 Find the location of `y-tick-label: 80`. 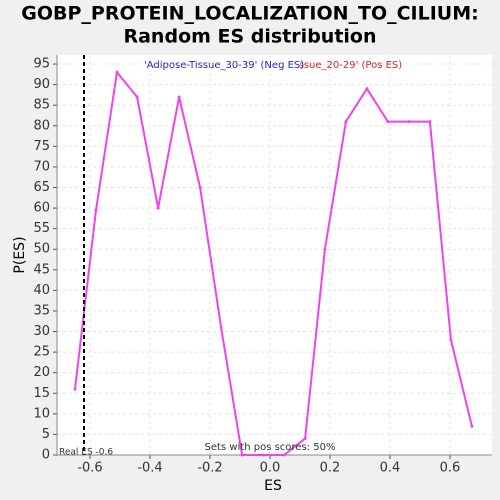

y-tick-label: 80 is located at coordinates (41, 125).